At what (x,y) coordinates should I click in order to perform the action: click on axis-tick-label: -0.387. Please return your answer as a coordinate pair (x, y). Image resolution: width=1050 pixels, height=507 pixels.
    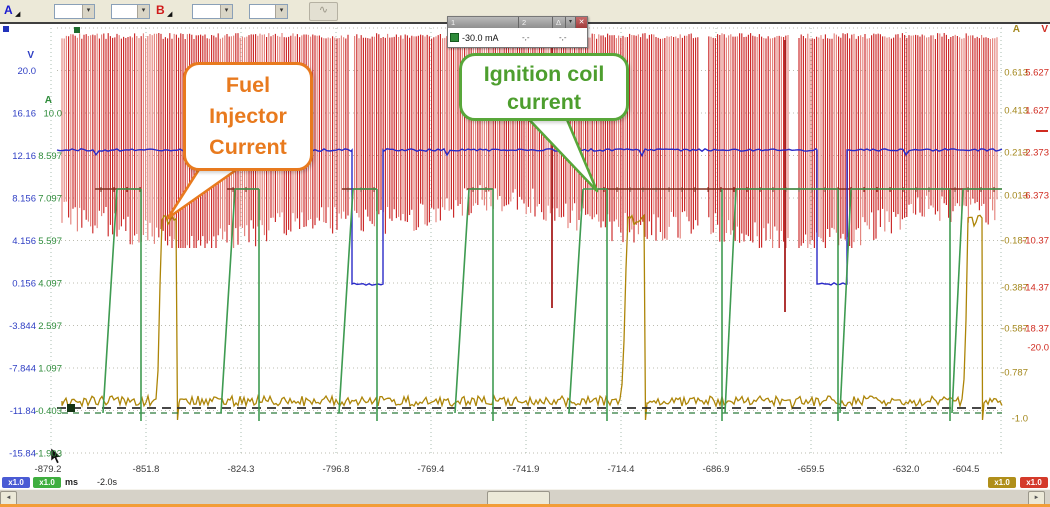
    Looking at the image, I should click on (1014, 288).